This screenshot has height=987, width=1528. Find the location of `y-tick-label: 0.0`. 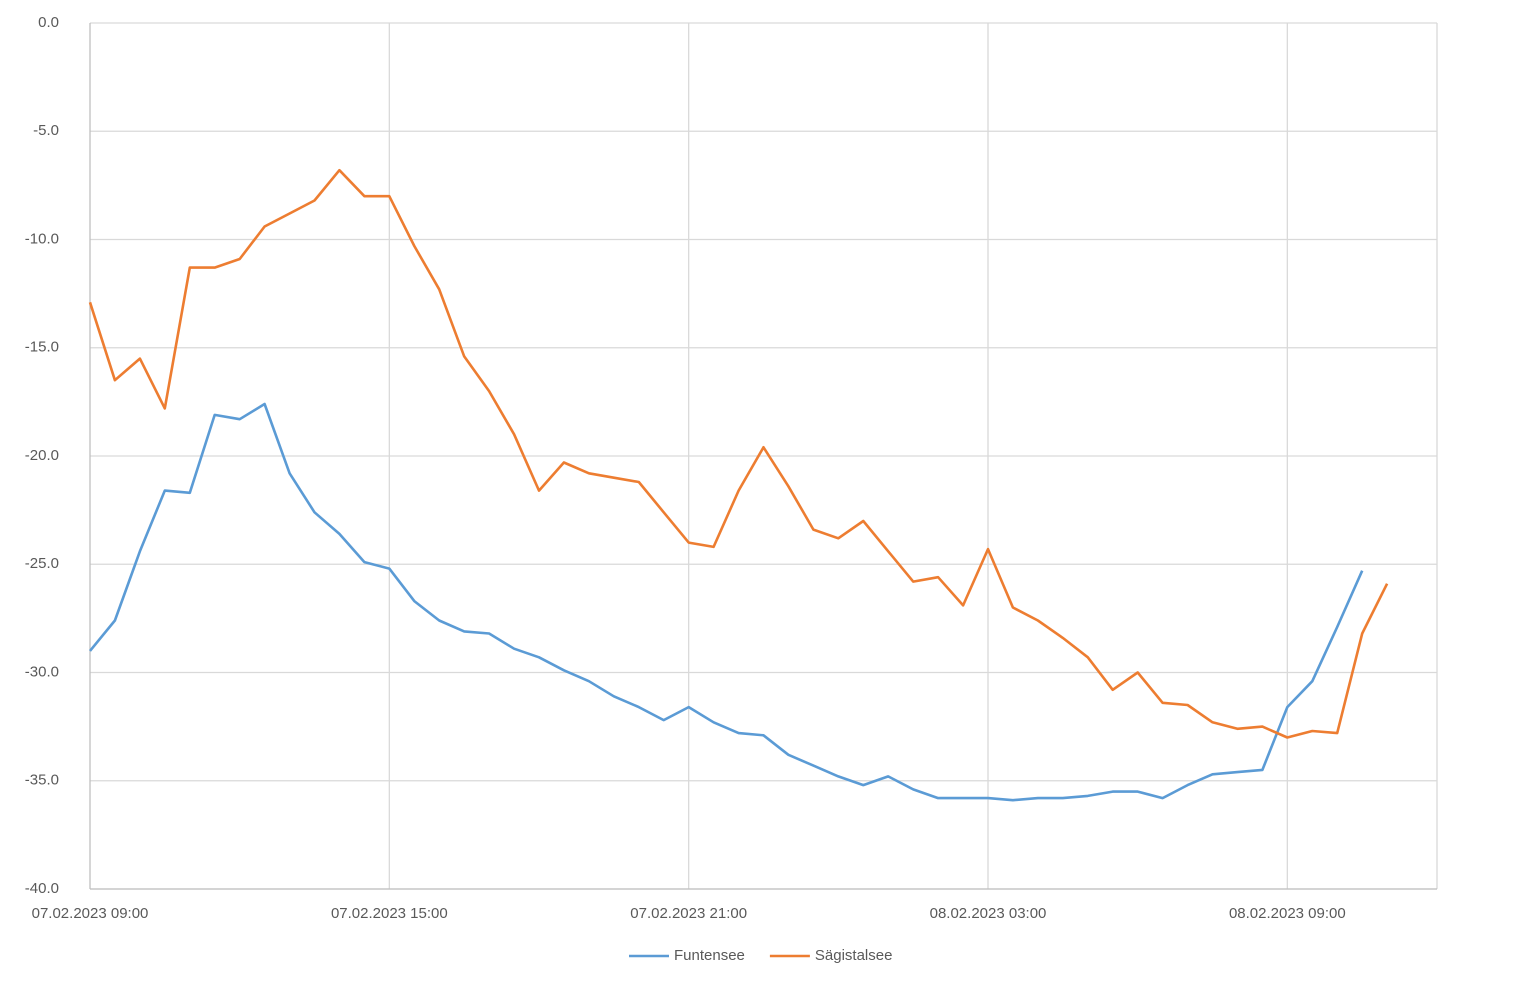

y-tick-label: 0.0 is located at coordinates (48, 22).